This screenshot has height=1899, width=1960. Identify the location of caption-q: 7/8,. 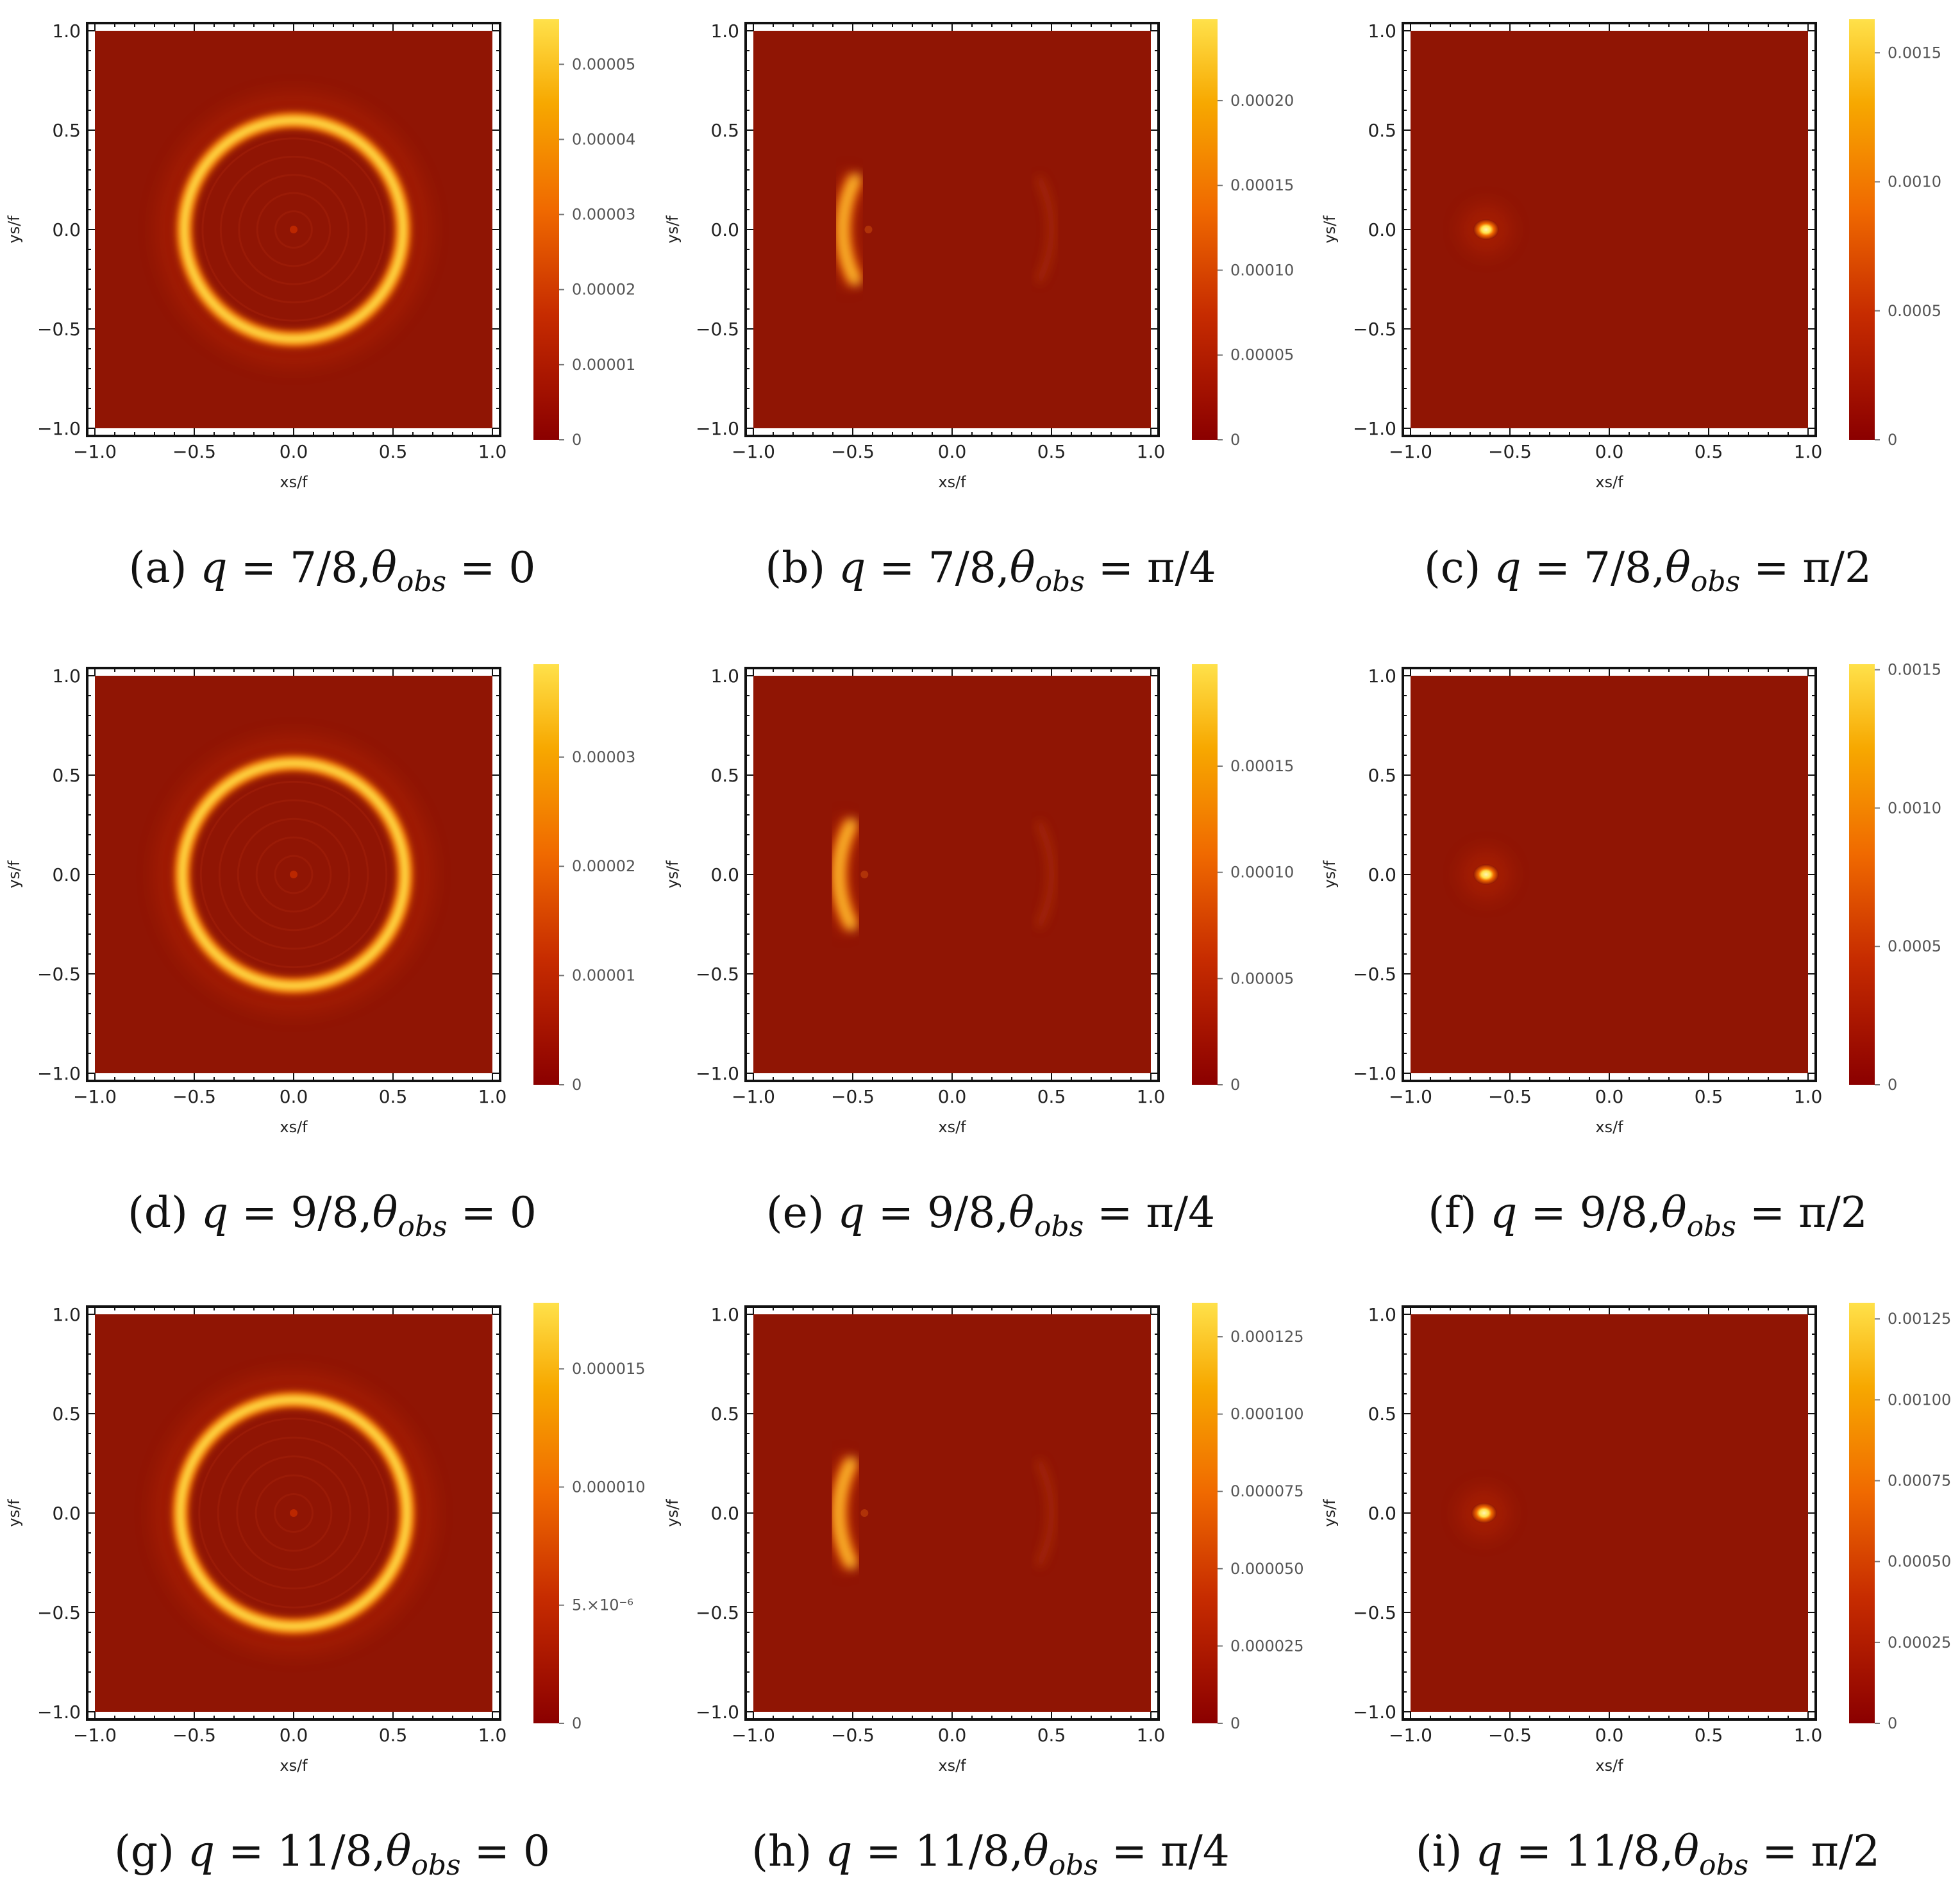
(969, 568).